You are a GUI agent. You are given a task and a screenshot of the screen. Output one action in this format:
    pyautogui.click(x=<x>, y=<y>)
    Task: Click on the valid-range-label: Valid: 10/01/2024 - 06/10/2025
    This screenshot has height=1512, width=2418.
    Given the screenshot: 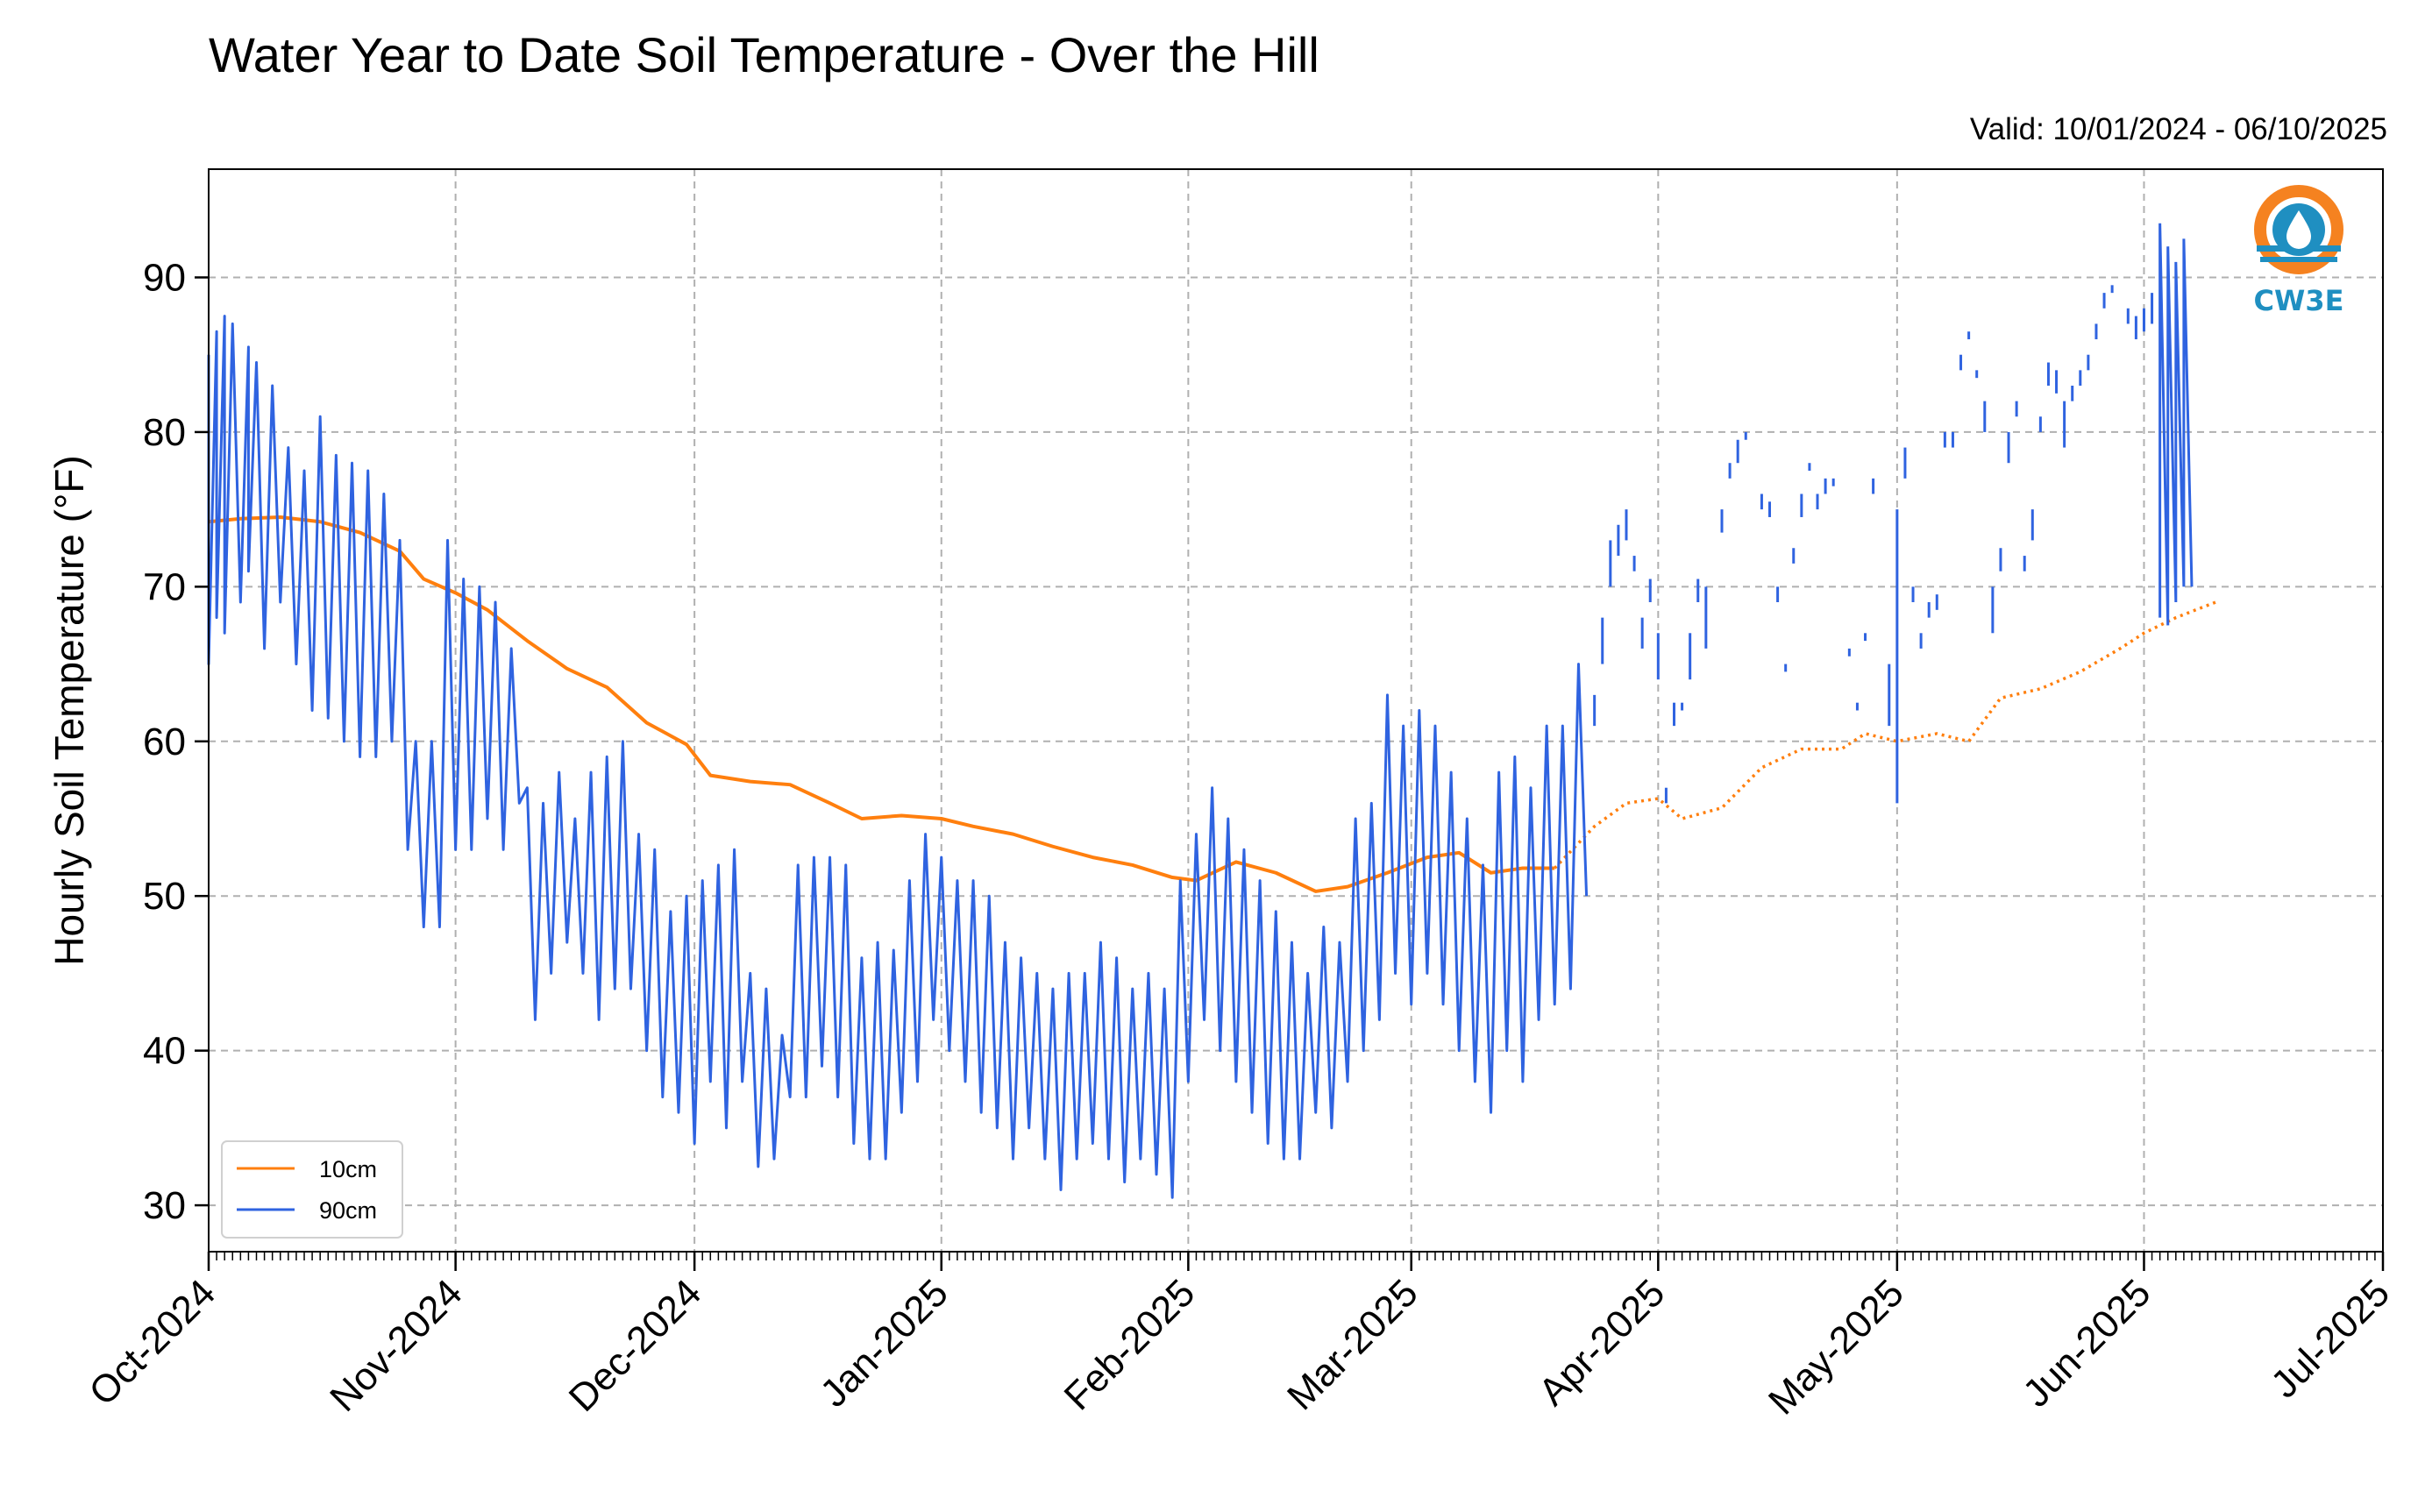 What is the action you would take?
    pyautogui.click(x=2178, y=129)
    